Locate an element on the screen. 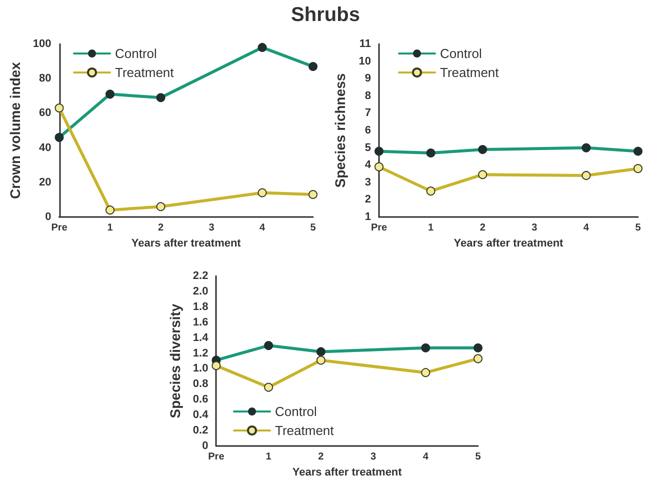 The height and width of the screenshot is (485, 651). y-tick-label: 60 is located at coordinates (45, 113).